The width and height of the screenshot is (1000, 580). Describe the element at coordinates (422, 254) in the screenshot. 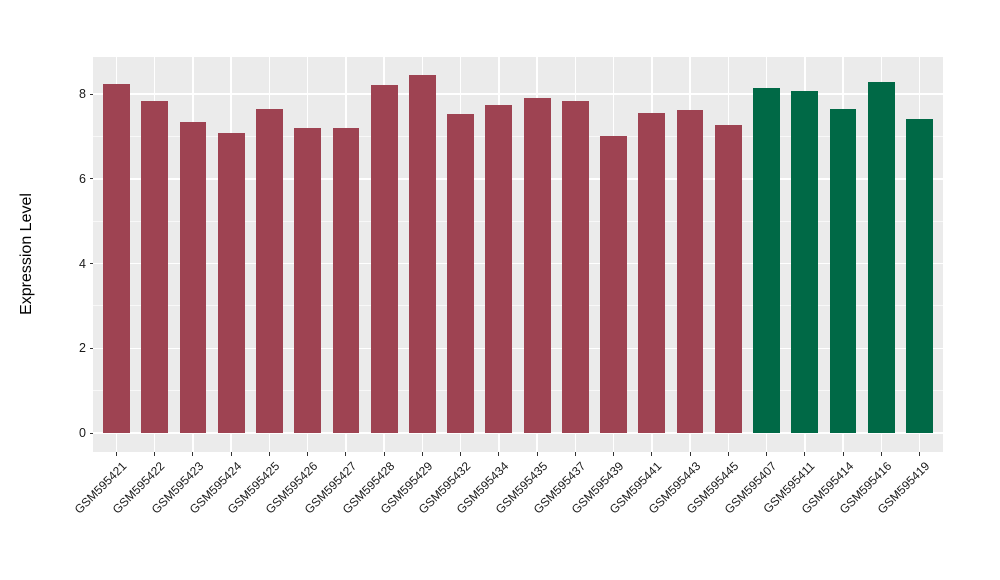

I see `bar-GSM595429` at that location.